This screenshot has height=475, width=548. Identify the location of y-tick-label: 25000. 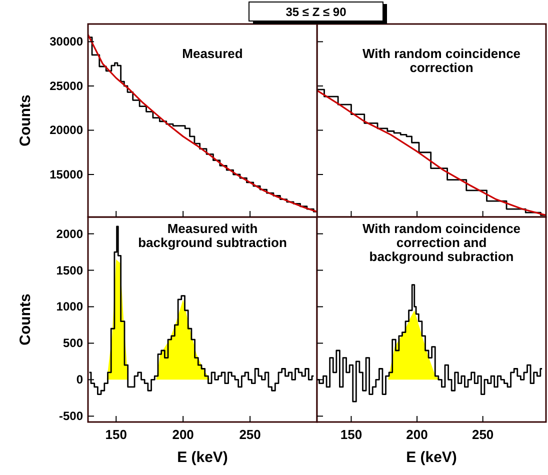
(67, 85).